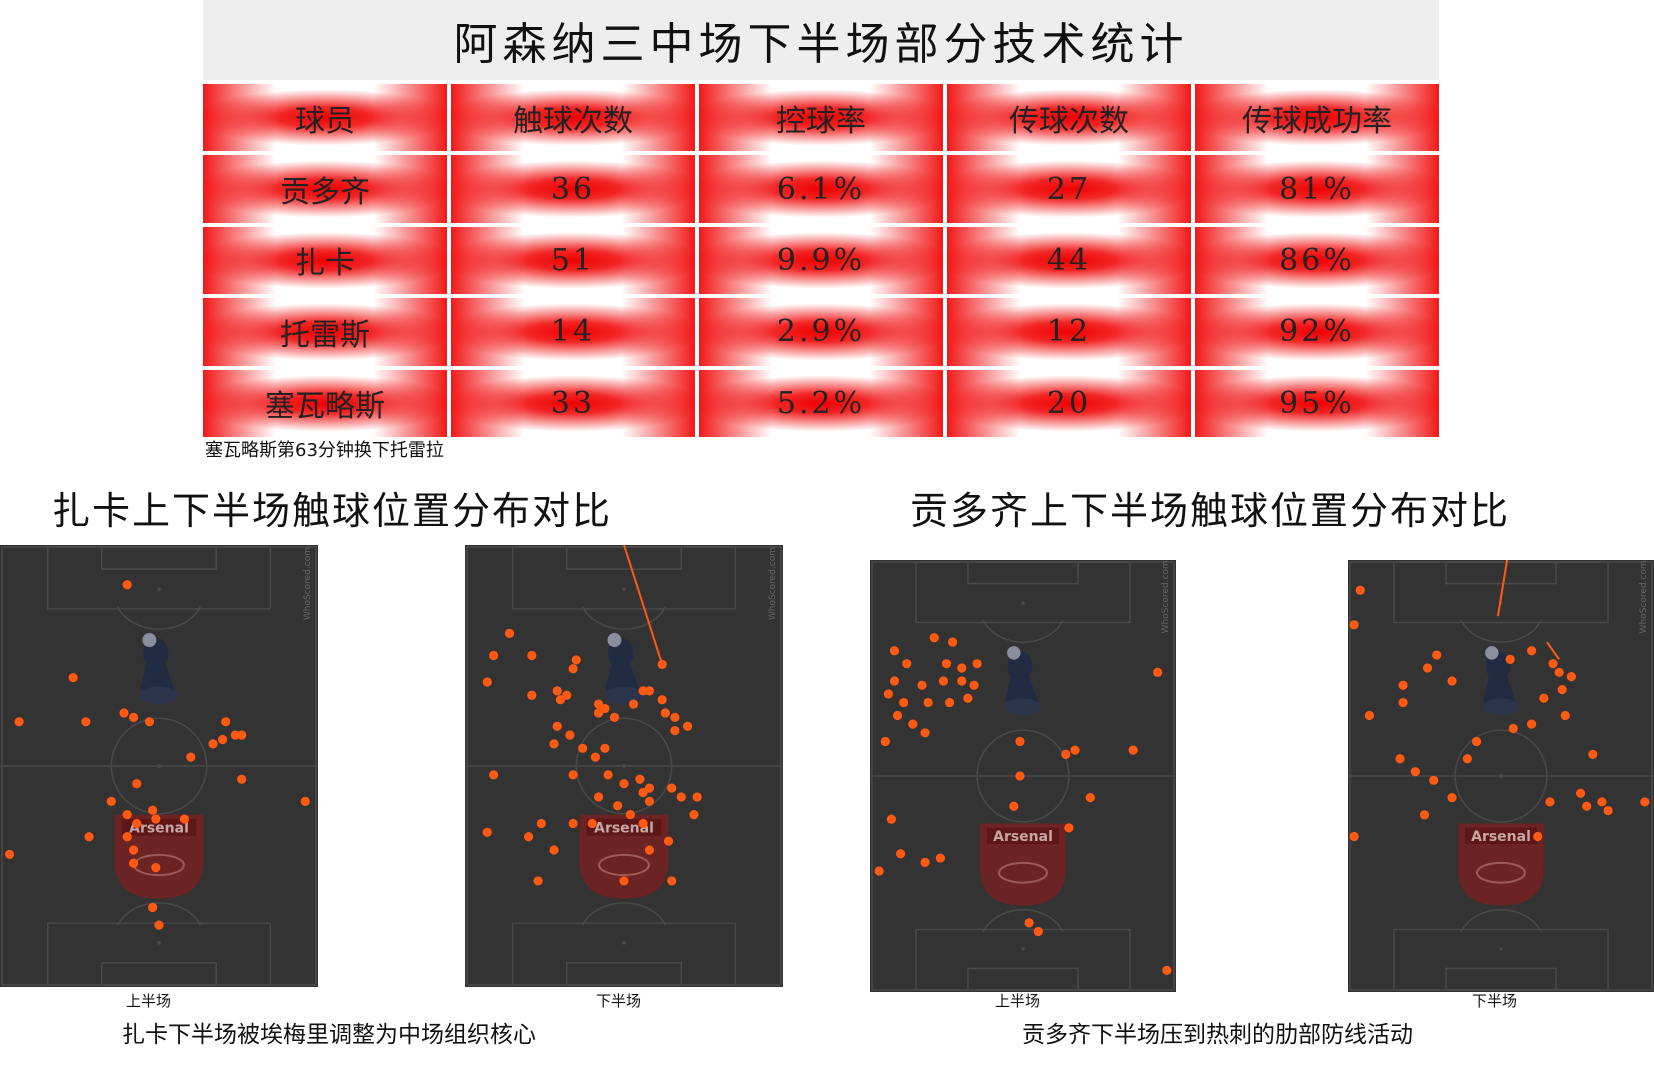  I want to click on table-header-player: 球员, so click(325, 118).